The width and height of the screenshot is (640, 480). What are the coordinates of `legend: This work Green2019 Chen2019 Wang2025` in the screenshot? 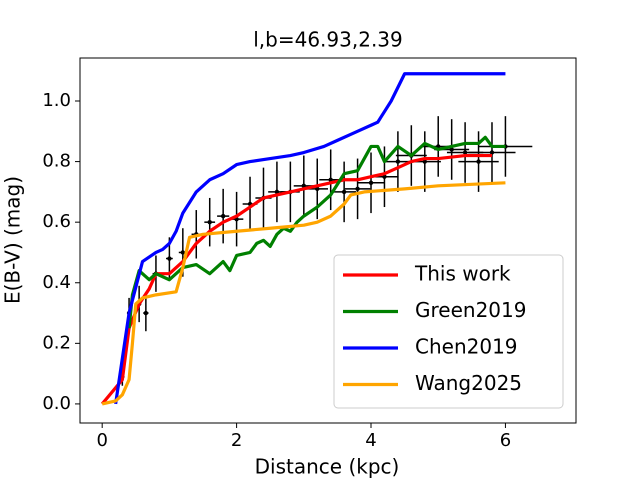 It's located at (448, 331).